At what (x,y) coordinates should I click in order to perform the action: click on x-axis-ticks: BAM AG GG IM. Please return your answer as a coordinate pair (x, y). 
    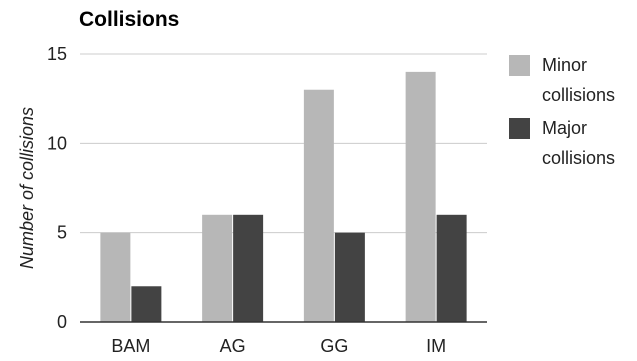
    Looking at the image, I should click on (278, 346).